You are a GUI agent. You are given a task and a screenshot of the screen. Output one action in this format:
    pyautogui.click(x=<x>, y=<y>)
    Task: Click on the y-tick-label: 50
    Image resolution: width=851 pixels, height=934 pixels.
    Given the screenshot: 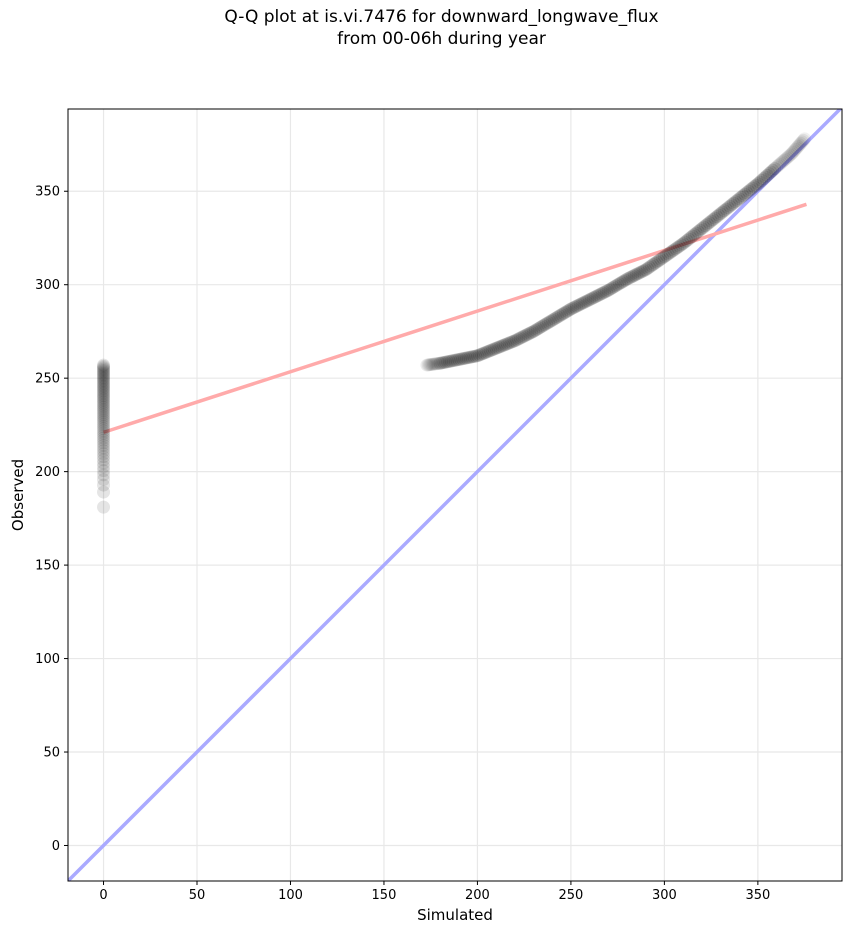 What is the action you would take?
    pyautogui.click(x=51, y=753)
    